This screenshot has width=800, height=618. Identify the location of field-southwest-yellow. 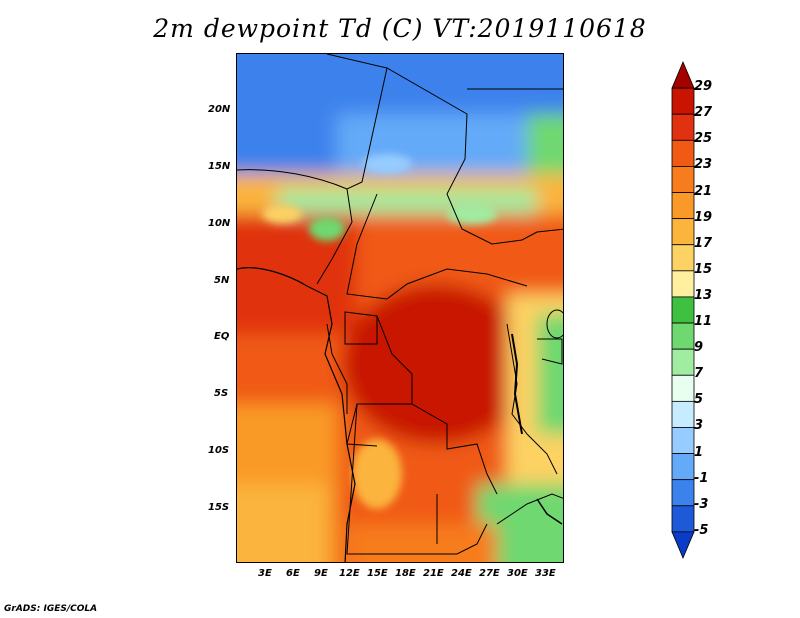
(282, 523).